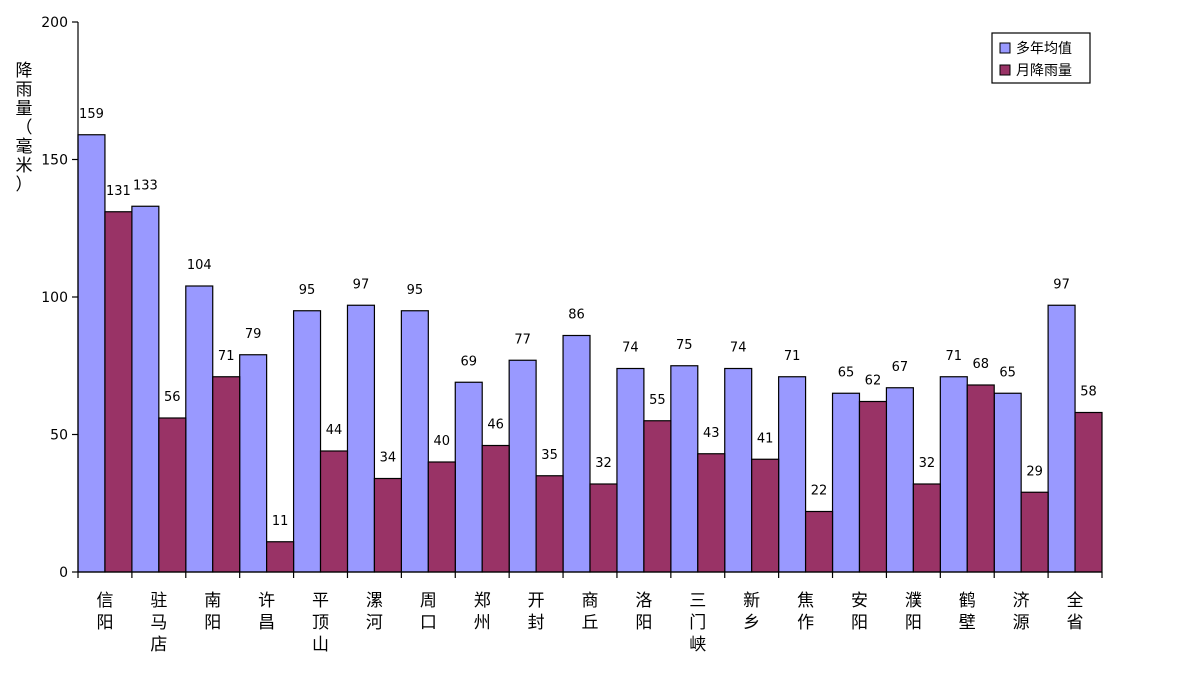  Describe the element at coordinates (846, 372) in the screenshot. I see `data-label-s0-14: 65` at that location.